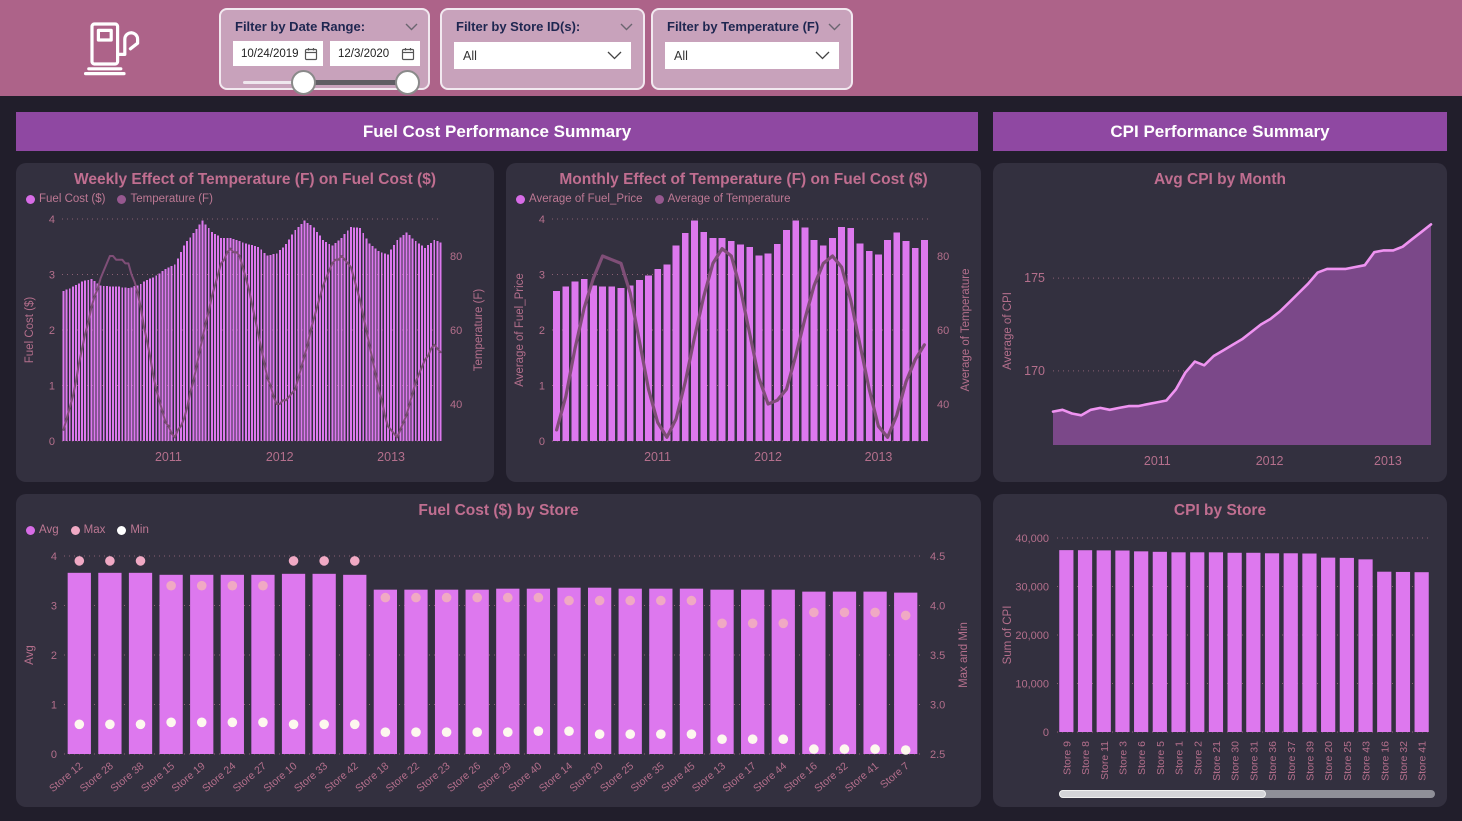 This screenshot has height=821, width=1462. I want to click on legend-item: Avg, so click(42, 530).